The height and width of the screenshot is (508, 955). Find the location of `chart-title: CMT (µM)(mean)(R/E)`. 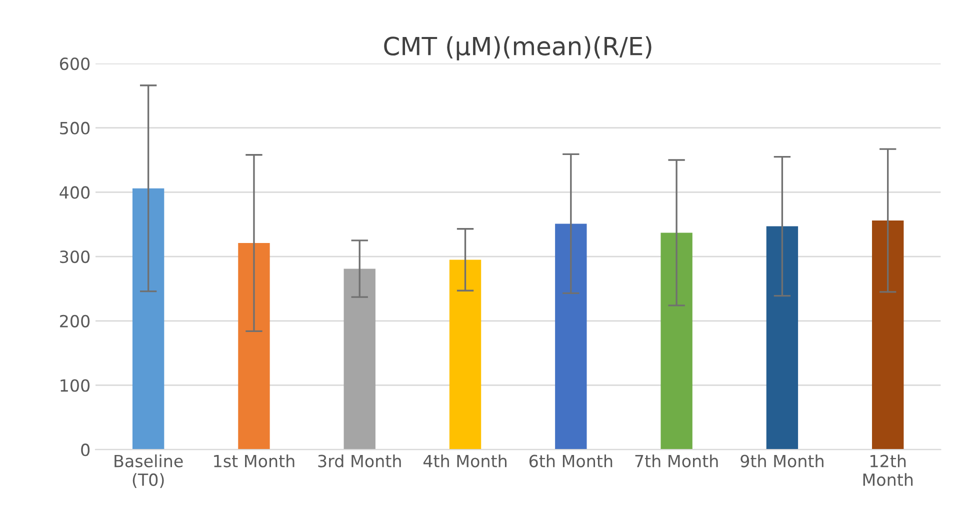

chart-title: CMT (µM)(mean)(R/E) is located at coordinates (518, 48).